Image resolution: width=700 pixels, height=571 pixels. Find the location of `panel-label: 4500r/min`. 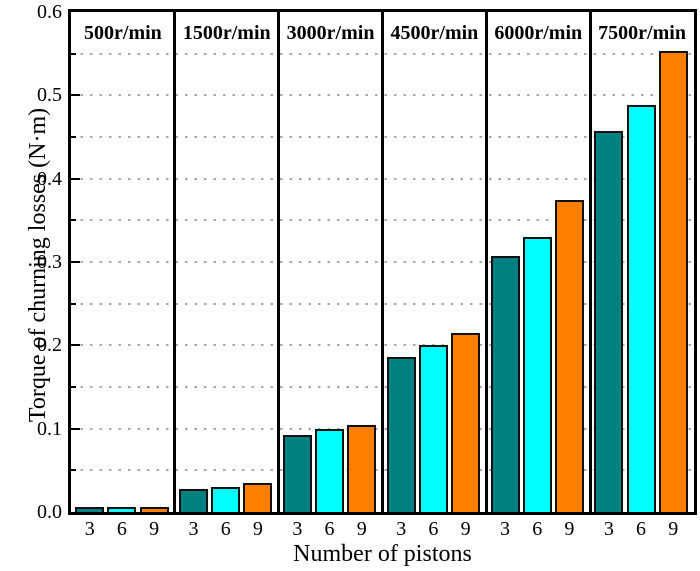

panel-label: 4500r/min is located at coordinates (434, 33).